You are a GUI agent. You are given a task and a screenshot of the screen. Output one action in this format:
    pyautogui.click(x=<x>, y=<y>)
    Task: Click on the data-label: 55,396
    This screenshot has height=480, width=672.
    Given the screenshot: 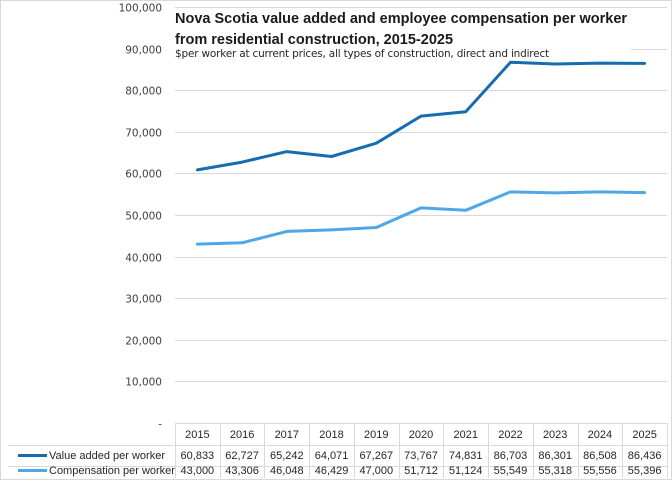 What is the action you would take?
    pyautogui.click(x=645, y=471)
    